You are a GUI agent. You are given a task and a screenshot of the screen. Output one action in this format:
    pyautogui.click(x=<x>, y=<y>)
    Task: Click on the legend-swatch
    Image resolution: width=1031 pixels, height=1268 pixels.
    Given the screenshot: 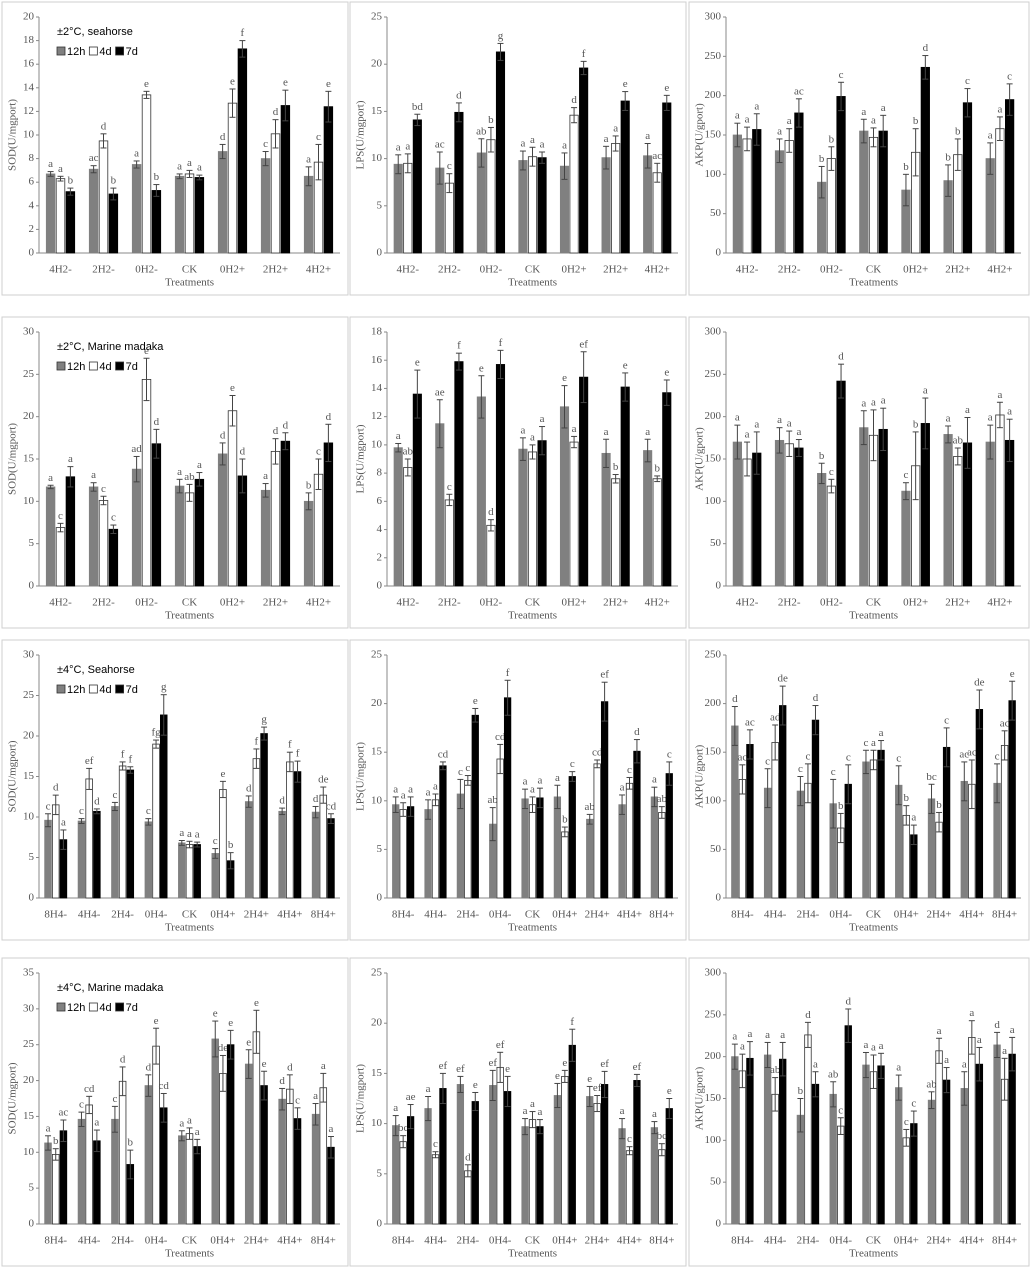 What is the action you would take?
    pyautogui.click(x=120, y=689)
    